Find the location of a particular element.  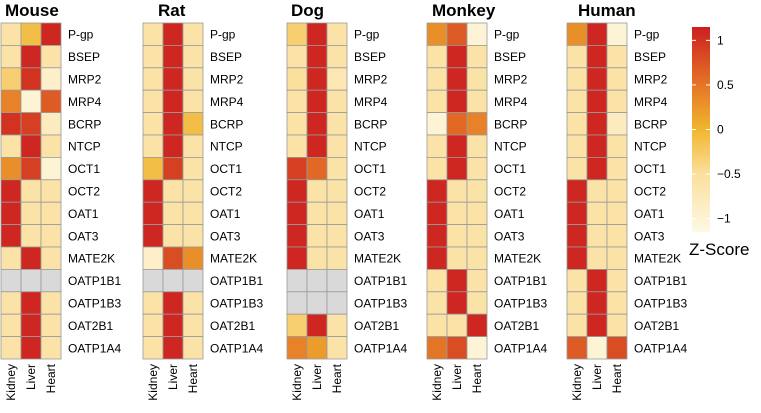

row-label-dog-ntcp: NTCP is located at coordinates (370, 147).